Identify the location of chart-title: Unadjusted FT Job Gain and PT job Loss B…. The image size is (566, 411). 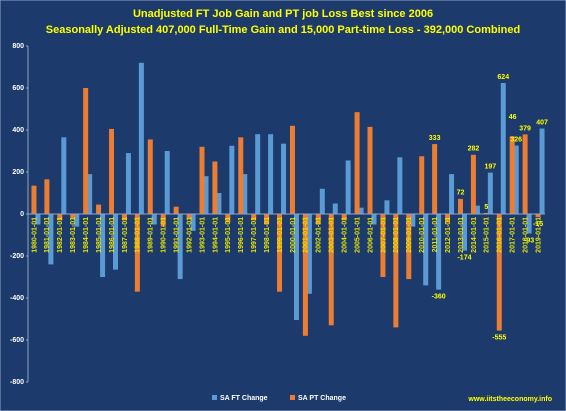
(283, 14).